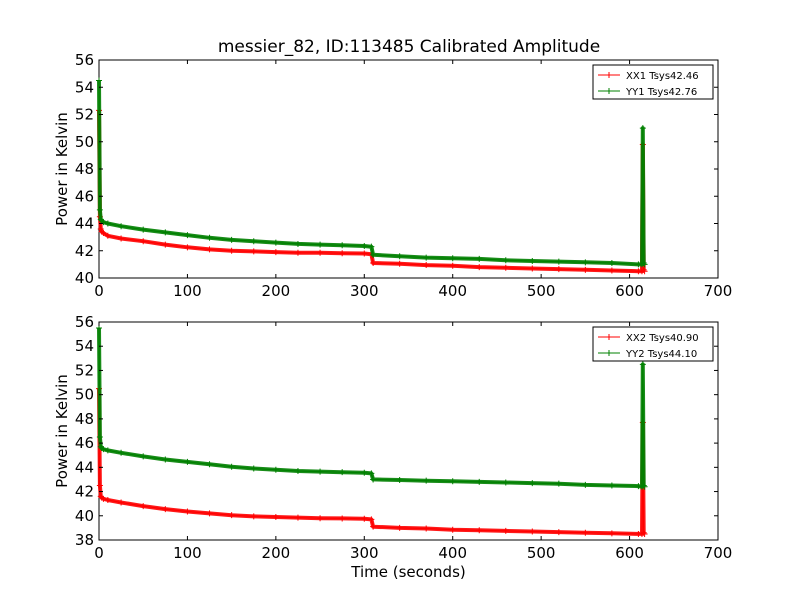 Image resolution: width=800 pixels, height=600 pixels. What do you see at coordinates (62, 169) in the screenshot?
I see `y-axis-label: Power in Kelvin` at bounding box center [62, 169].